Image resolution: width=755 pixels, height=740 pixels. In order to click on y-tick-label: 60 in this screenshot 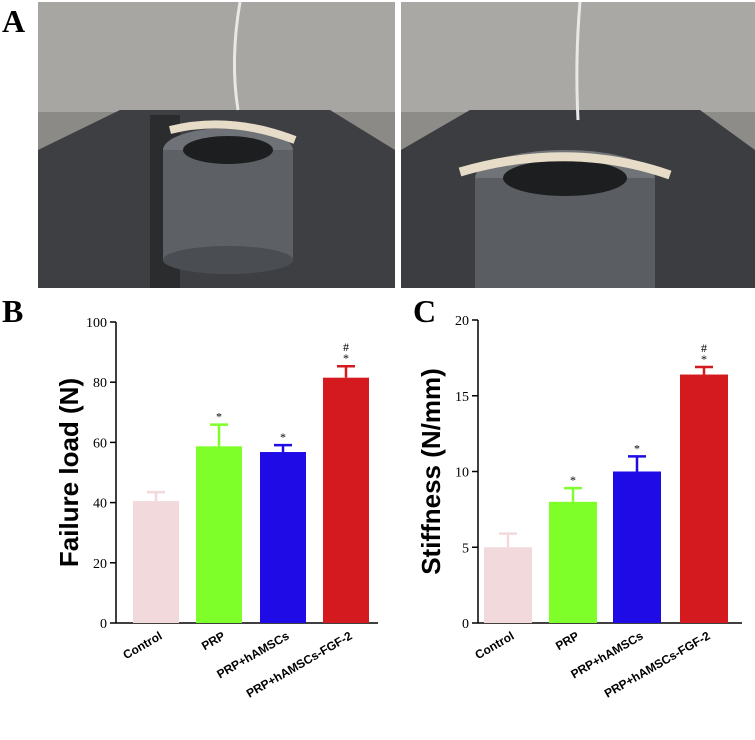, I will do `click(100, 443)`.